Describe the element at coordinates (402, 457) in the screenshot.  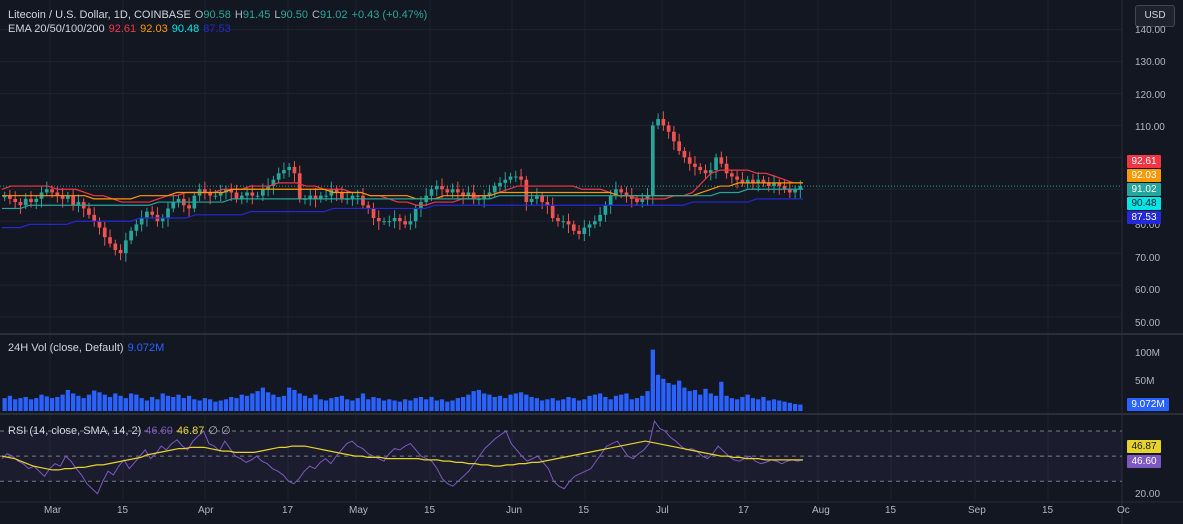
I see `rsi-line` at that location.